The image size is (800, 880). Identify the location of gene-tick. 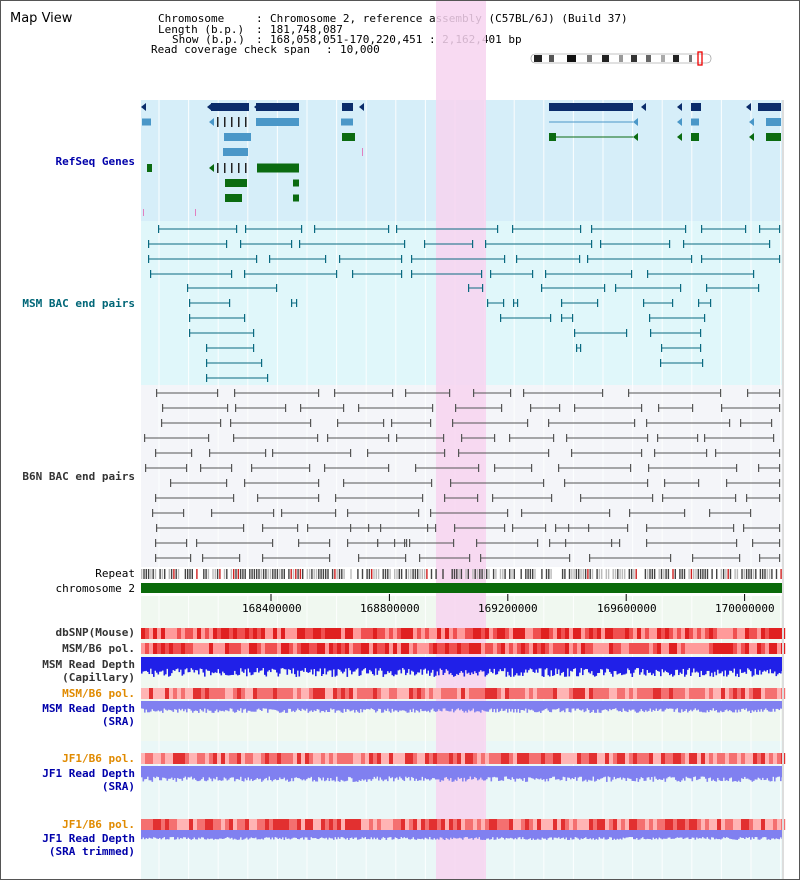
(232, 168).